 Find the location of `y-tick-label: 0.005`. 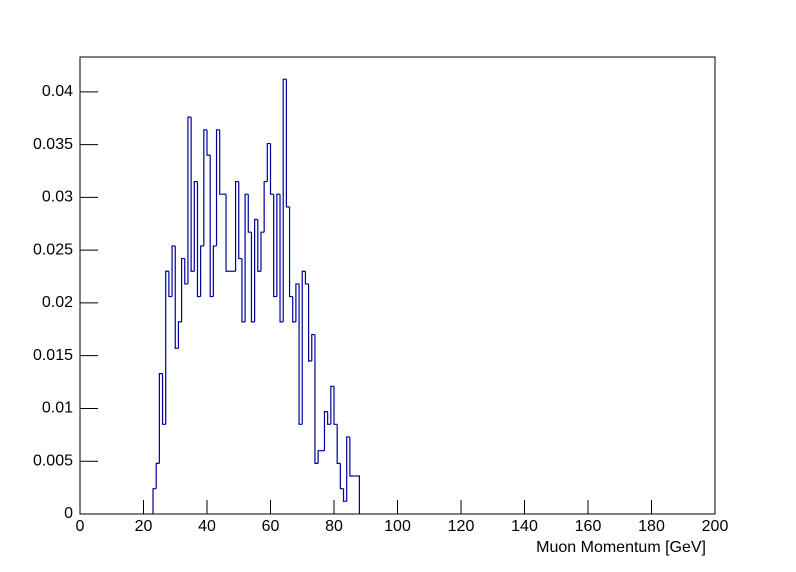

y-tick-label: 0.005 is located at coordinates (53, 460).